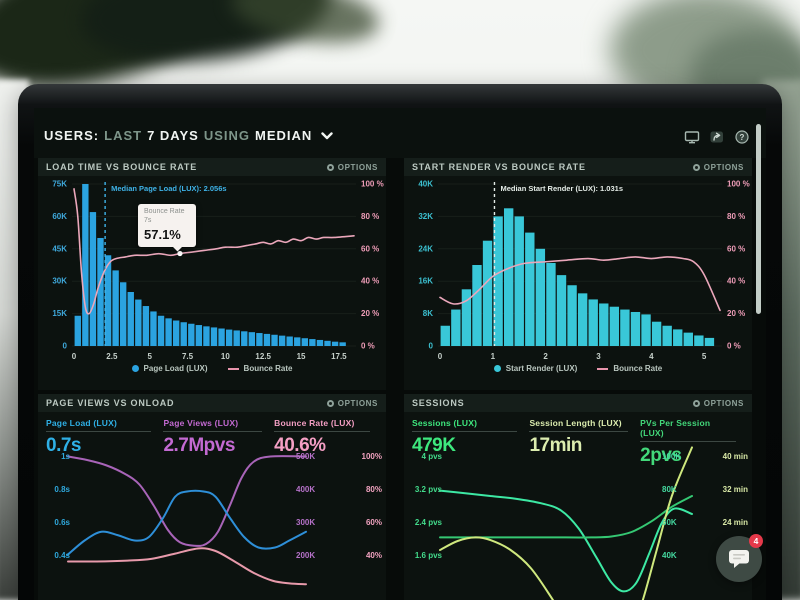  I want to click on metric-label: PVs Per Session (LUX), so click(675, 428).